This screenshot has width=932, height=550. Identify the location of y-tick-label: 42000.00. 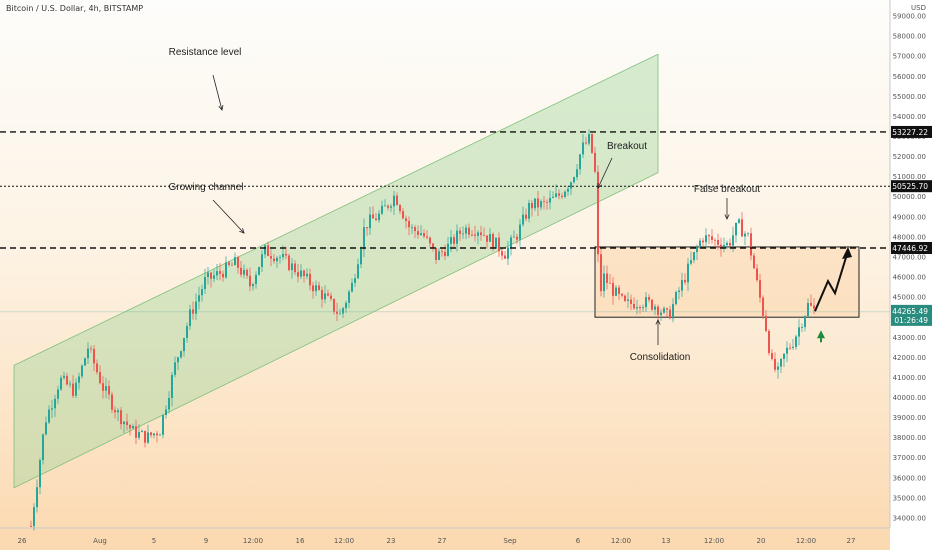
(909, 358).